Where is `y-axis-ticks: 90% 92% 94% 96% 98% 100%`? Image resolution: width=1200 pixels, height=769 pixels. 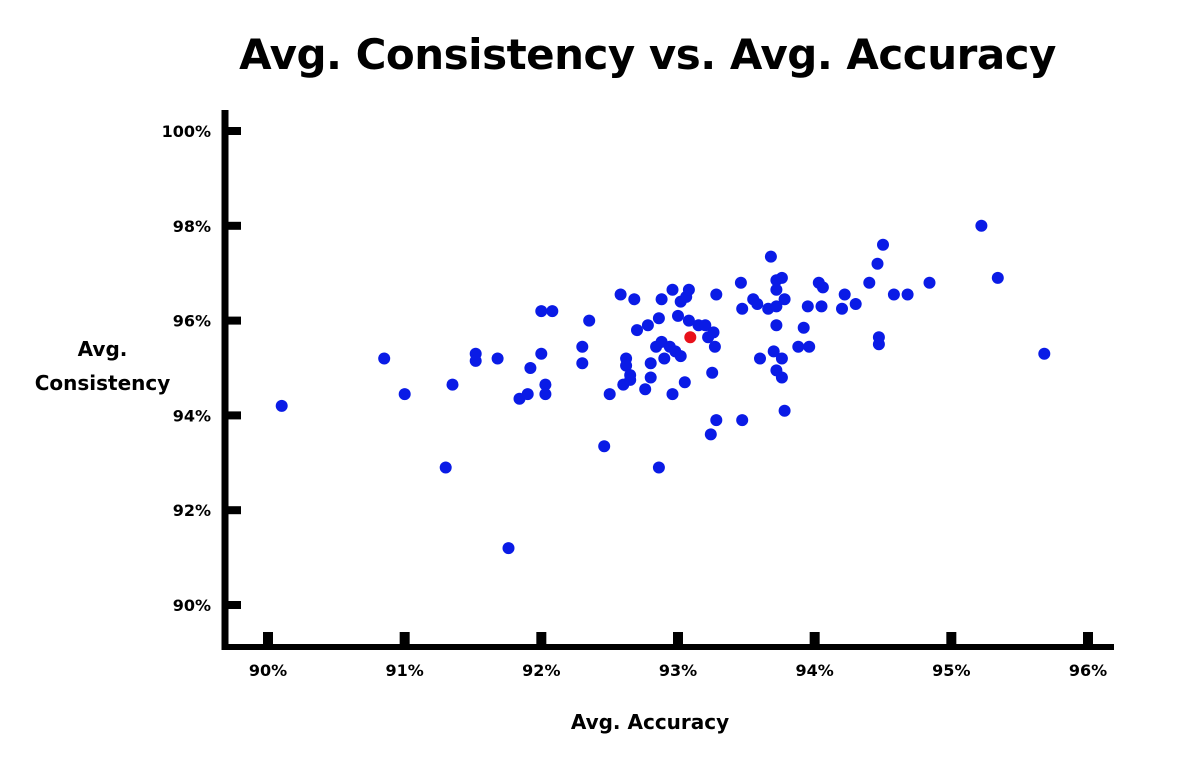
y-axis-ticks: 90% 92% 94% 96% 98% 100% is located at coordinates (201, 368).